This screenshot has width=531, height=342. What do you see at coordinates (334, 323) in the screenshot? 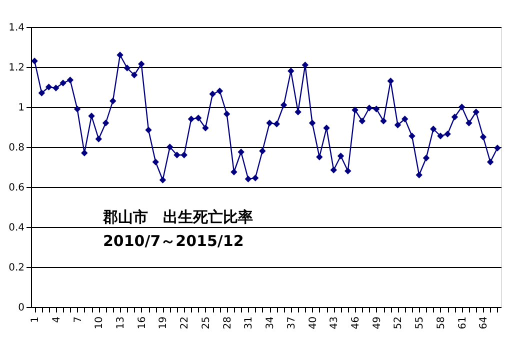
I see `x-tick-label: 43` at bounding box center [334, 323].